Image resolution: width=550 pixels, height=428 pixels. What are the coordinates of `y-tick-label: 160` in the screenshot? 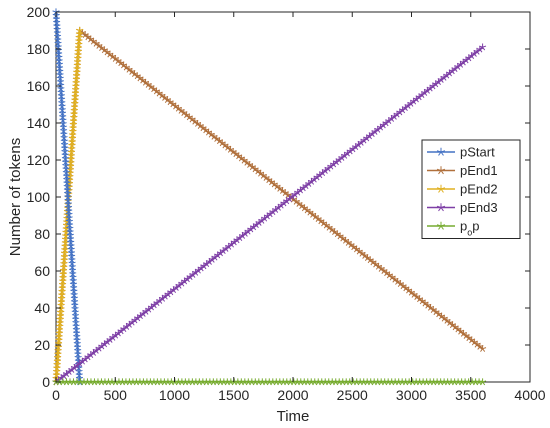 It's located at (39, 86).